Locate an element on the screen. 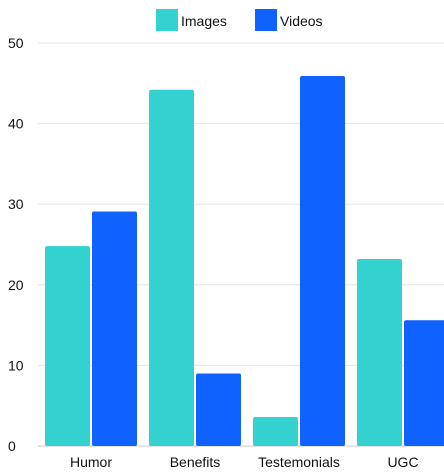 The height and width of the screenshot is (473, 444). legend-label-videos: Videos is located at coordinates (301, 21).